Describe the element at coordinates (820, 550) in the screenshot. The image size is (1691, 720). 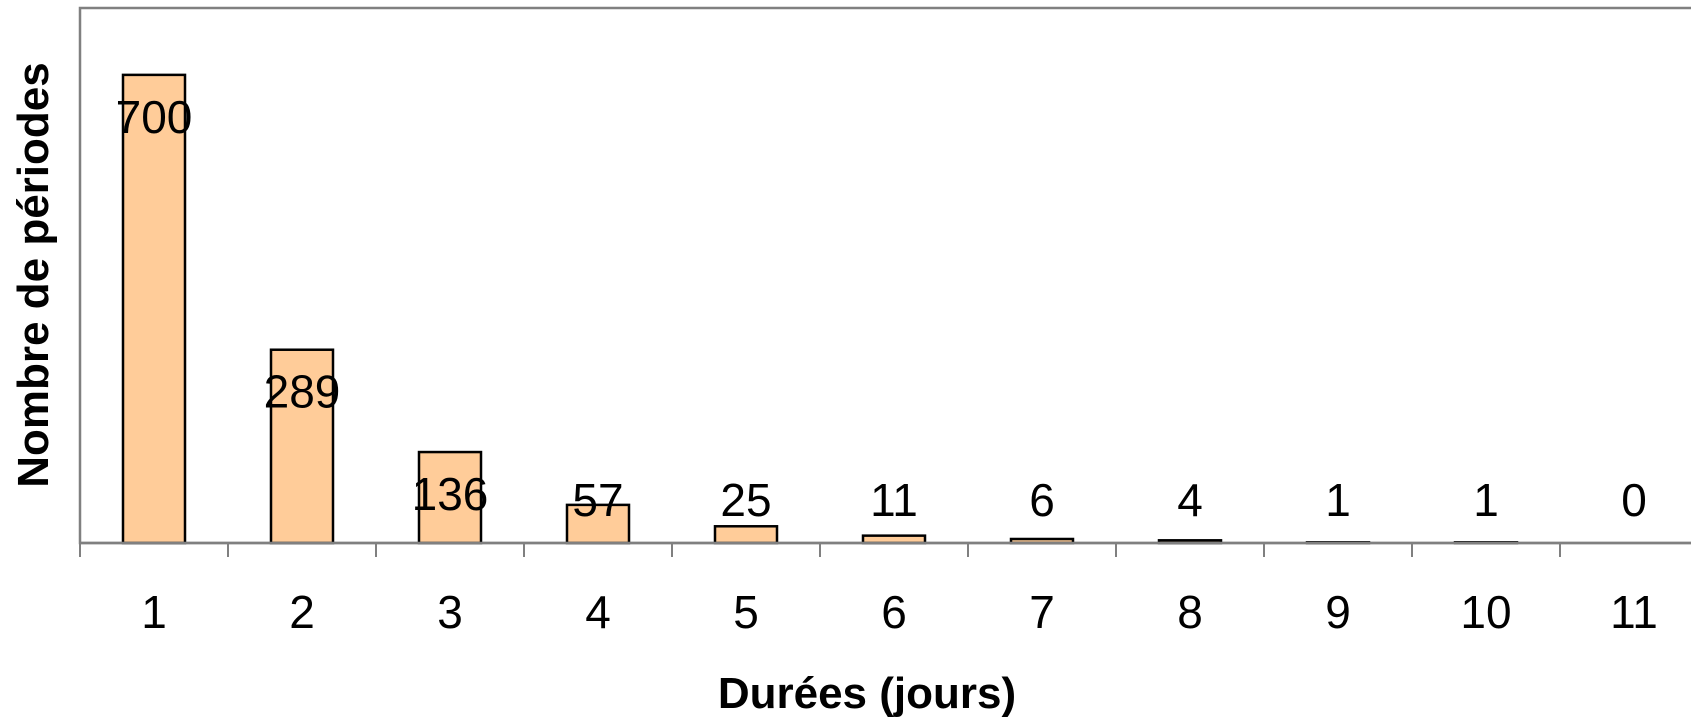
I see `x-axis-ticks-group` at that location.